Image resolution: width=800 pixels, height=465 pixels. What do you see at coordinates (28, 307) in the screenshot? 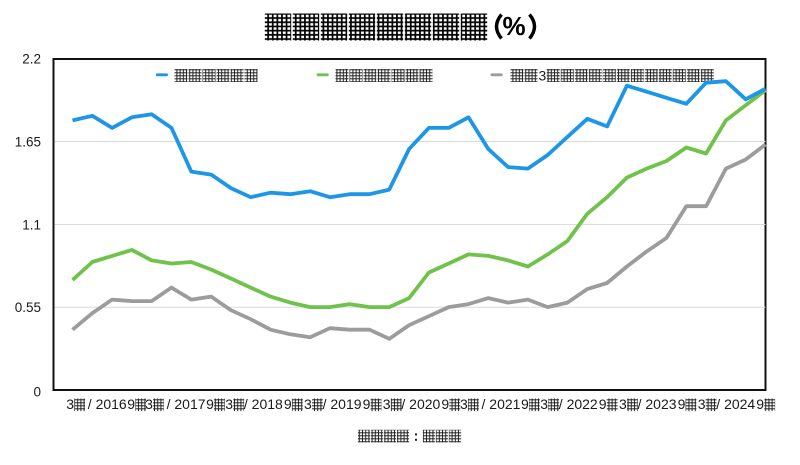
I see `svg-text: 0.55` at bounding box center [28, 307].